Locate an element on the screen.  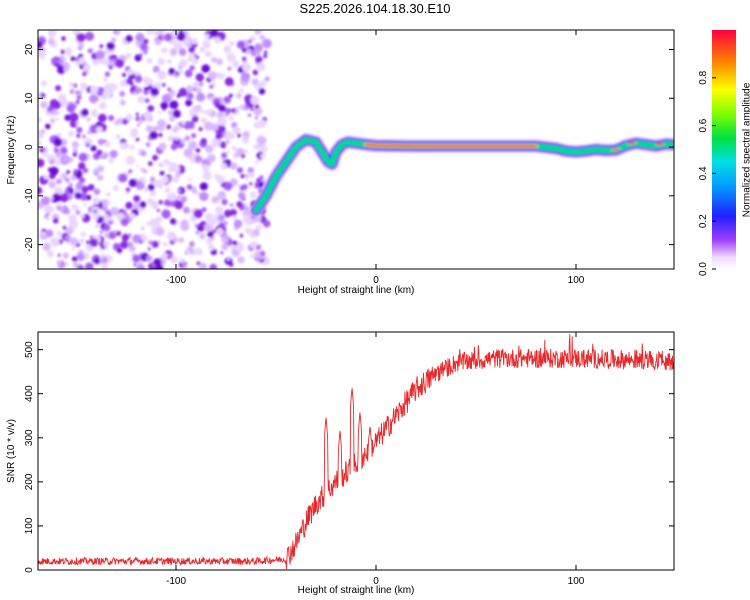
colorbar-tick-label: 0.0 is located at coordinates (703, 269).